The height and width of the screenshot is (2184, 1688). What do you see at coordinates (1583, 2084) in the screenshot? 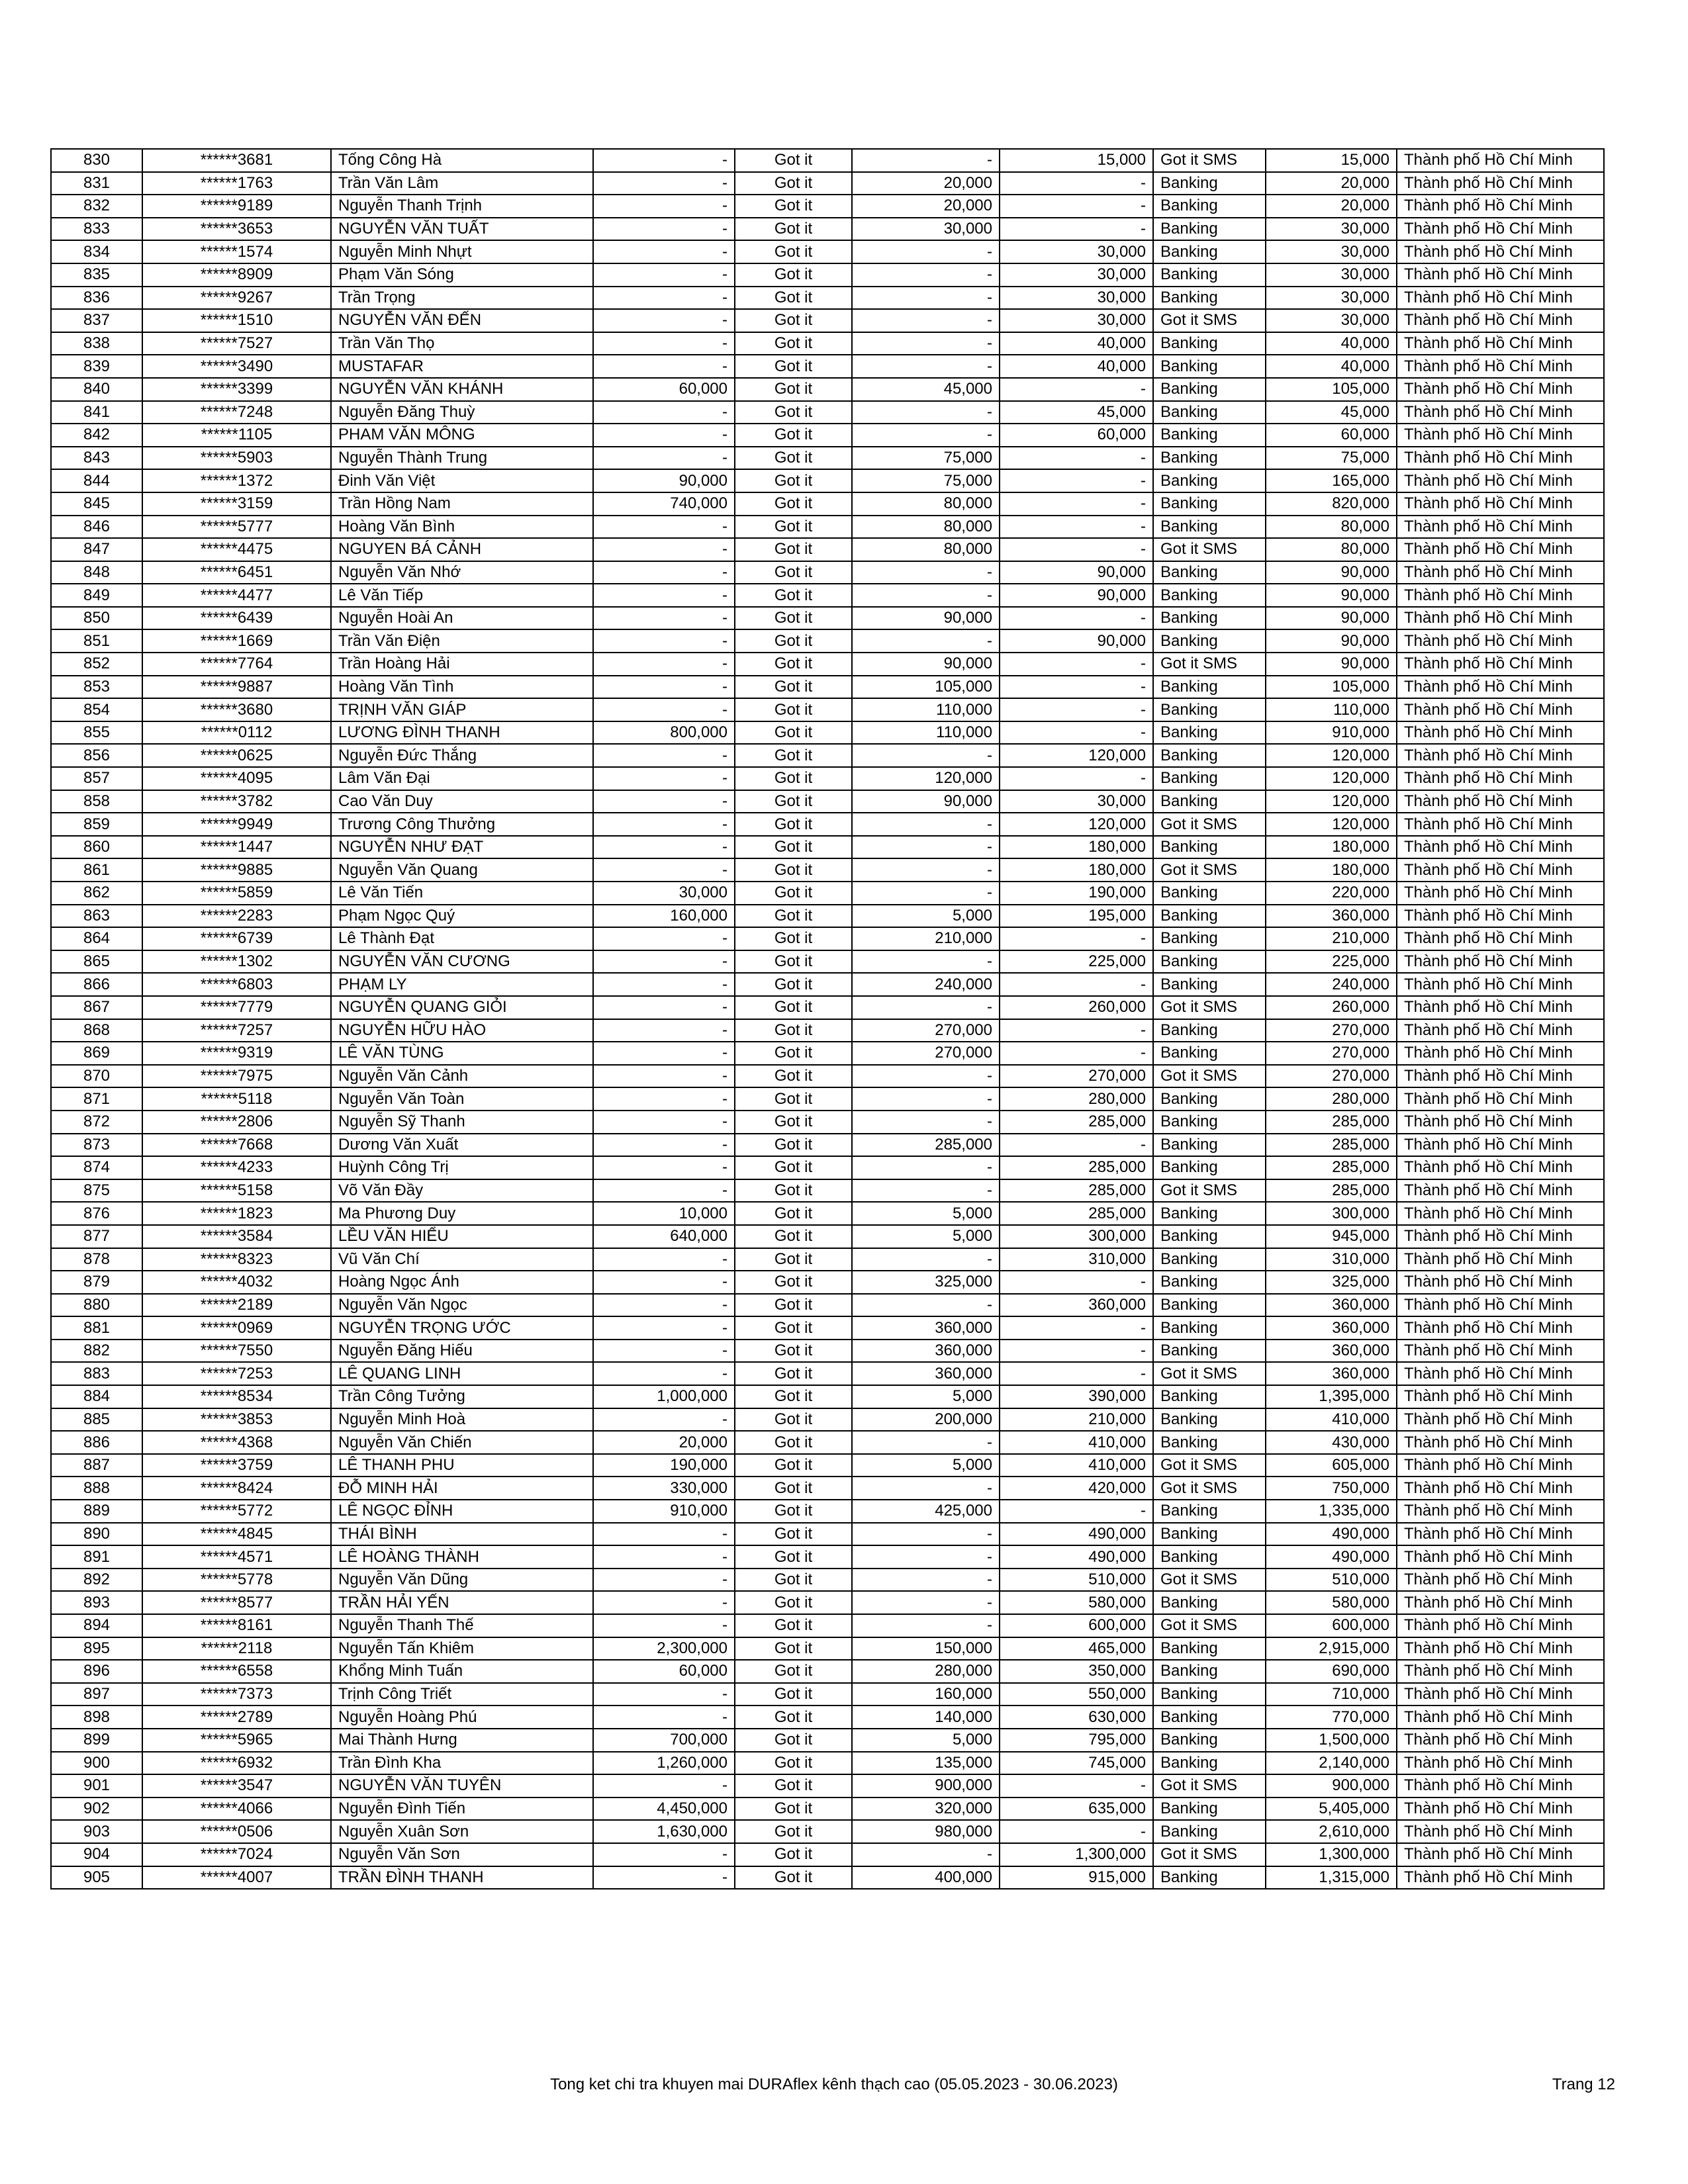
I see `page-number: Trang 12` at bounding box center [1583, 2084].